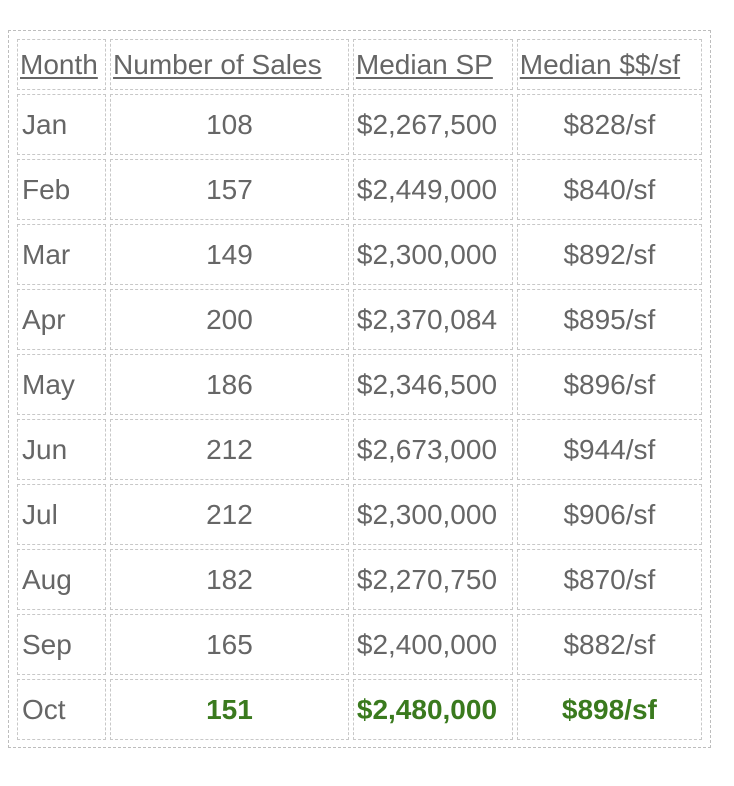 The image size is (734, 786). I want to click on header-median-sp: Median SP, so click(432, 64).